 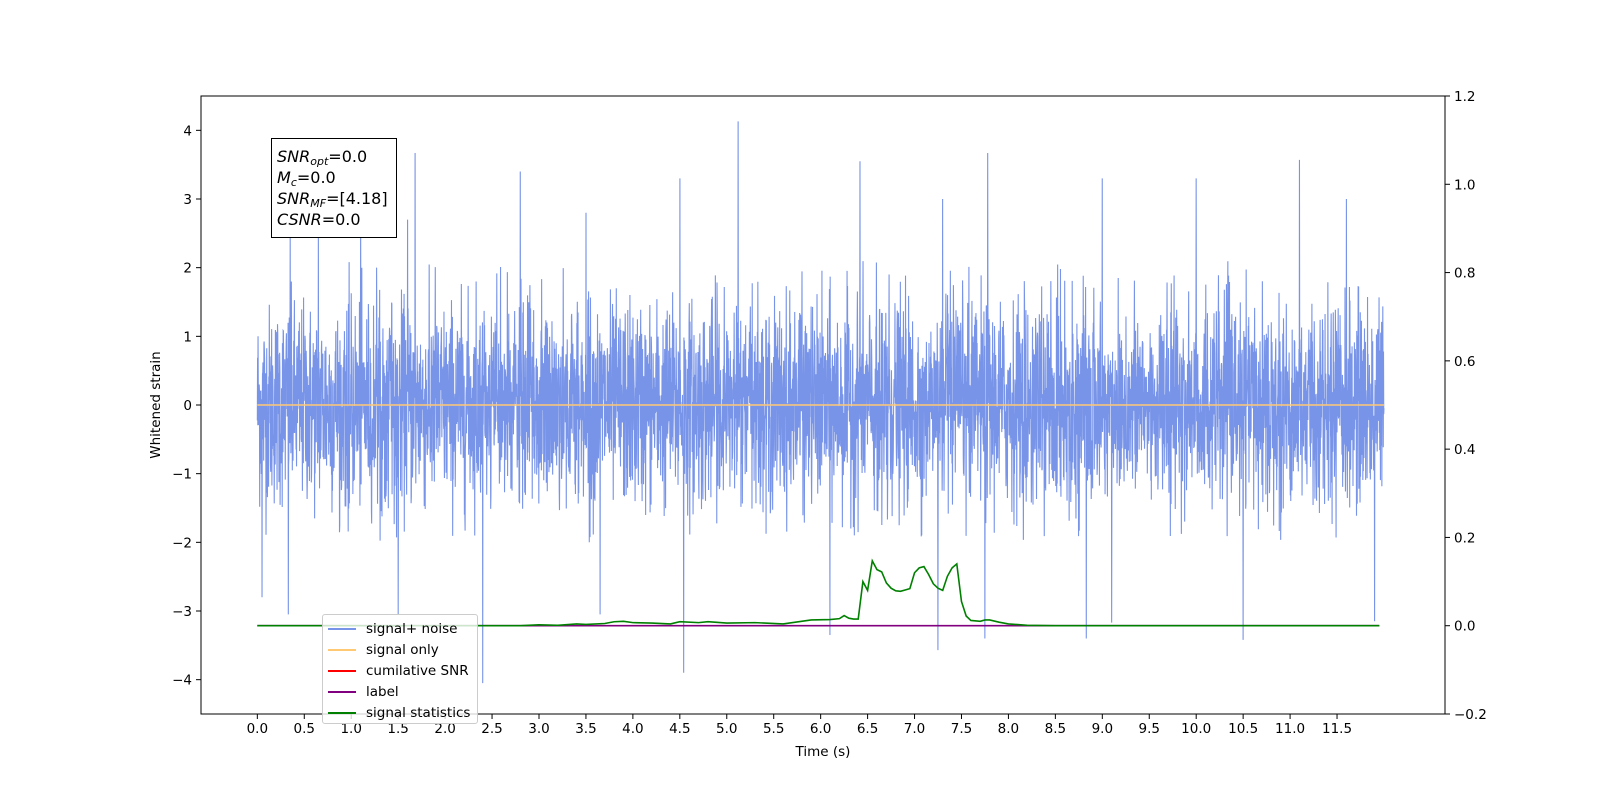 I want to click on mc-symbol: M, so click(x=284, y=177).